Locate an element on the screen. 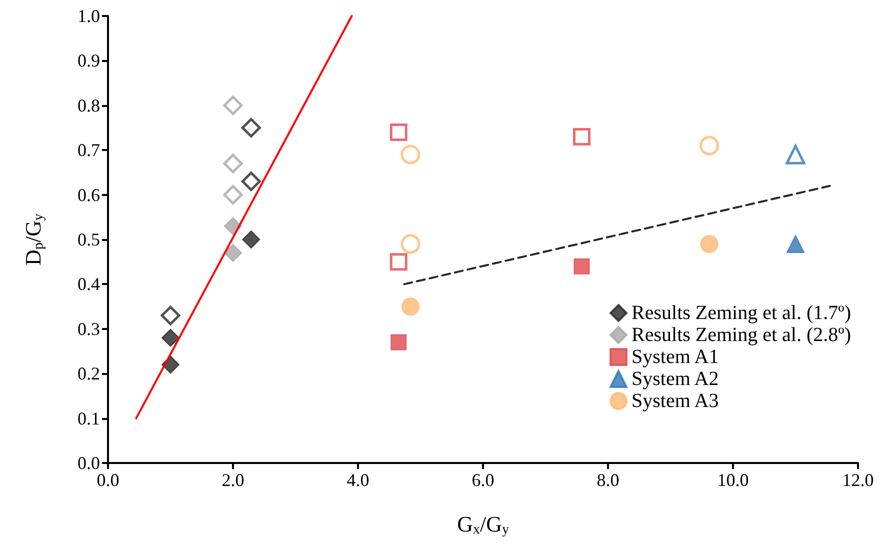 The image size is (886, 554). y-tick-label: 0.4 is located at coordinates (89, 284).